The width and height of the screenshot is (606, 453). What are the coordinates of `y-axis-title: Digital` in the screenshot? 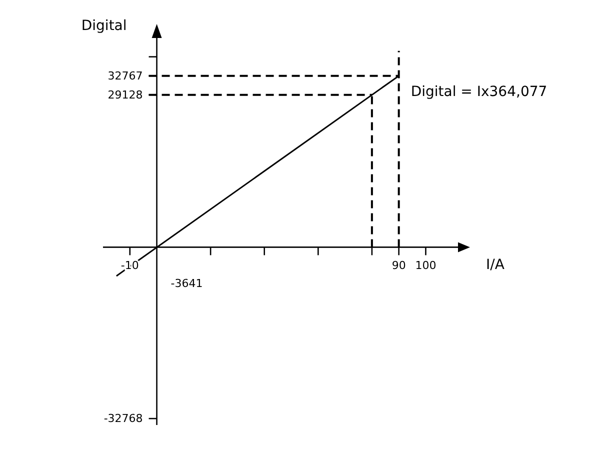 It's located at (104, 26).